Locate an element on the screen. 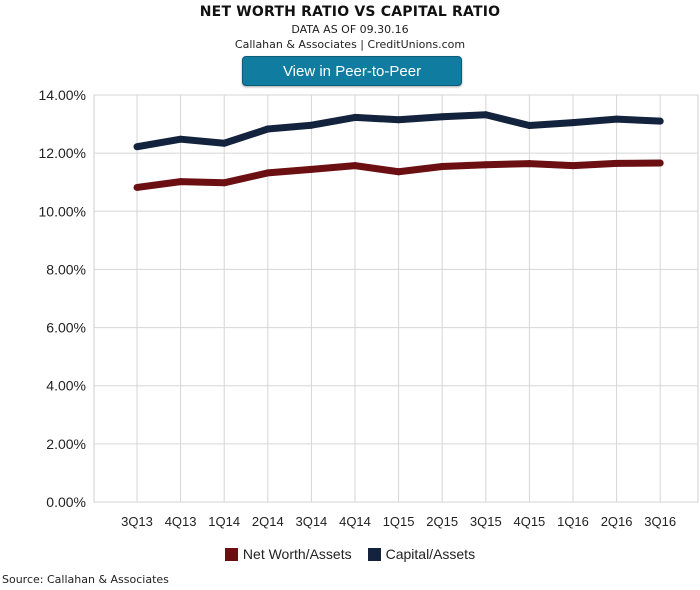 This screenshot has height=590, width=700. x-tick-label: 2Q16 is located at coordinates (617, 521).